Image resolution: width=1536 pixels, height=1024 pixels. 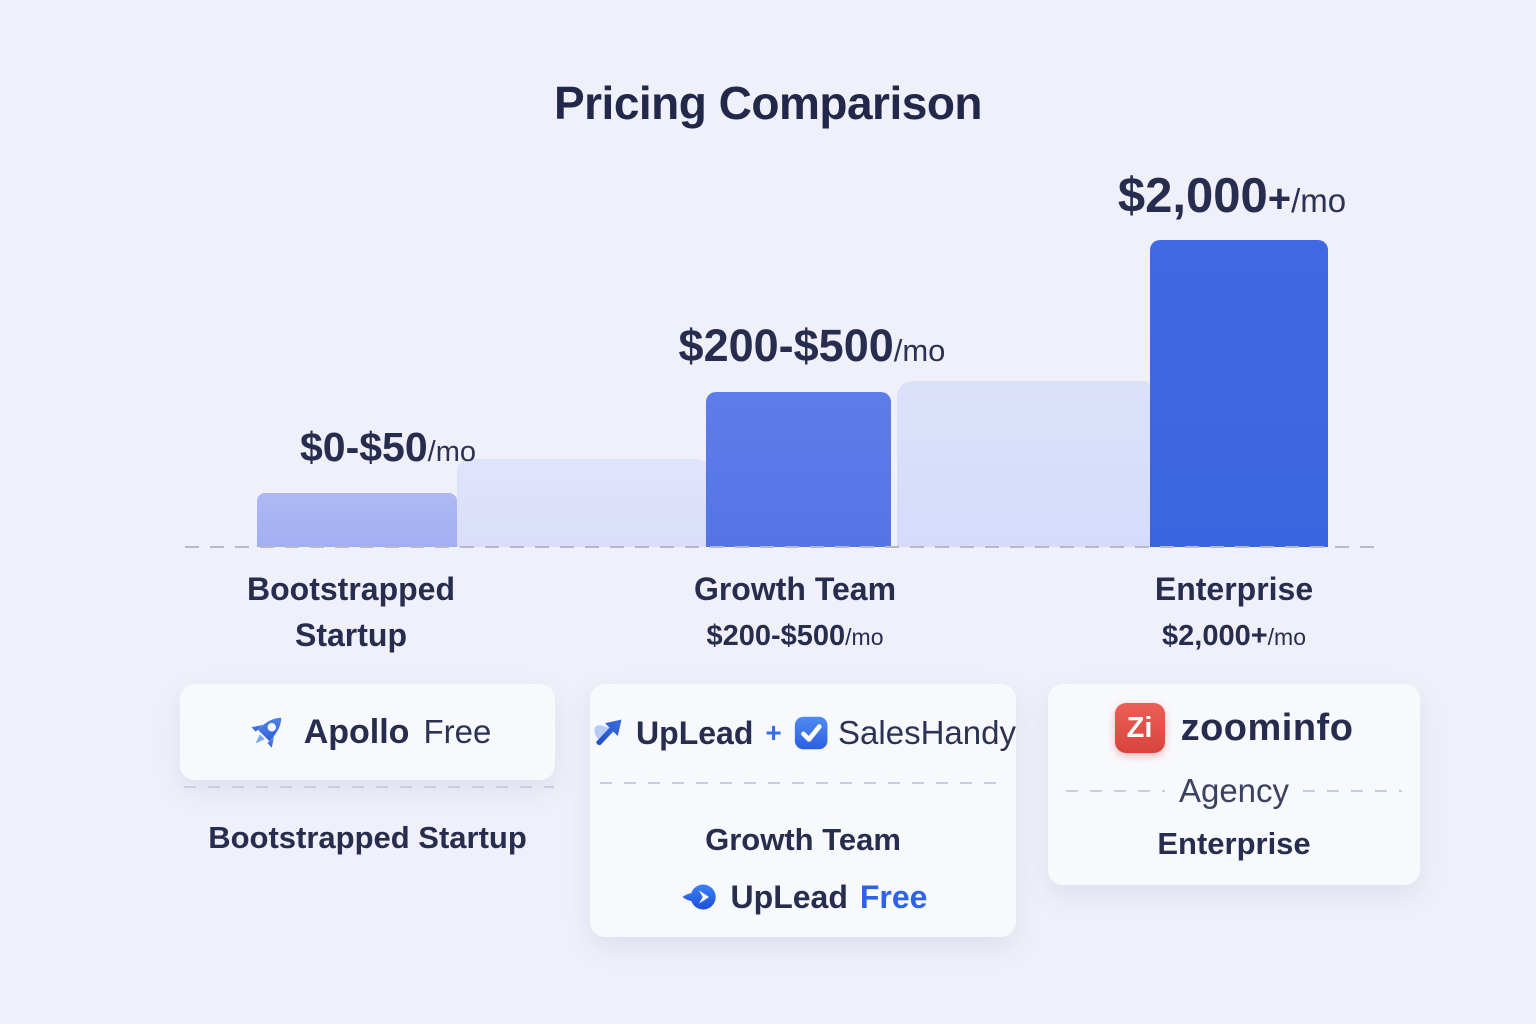 I want to click on agency-tier-label: Agency, so click(x=1234, y=790).